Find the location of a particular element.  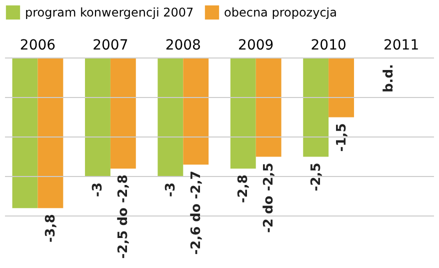

x-tick-label: 2011 is located at coordinates (401, 46).